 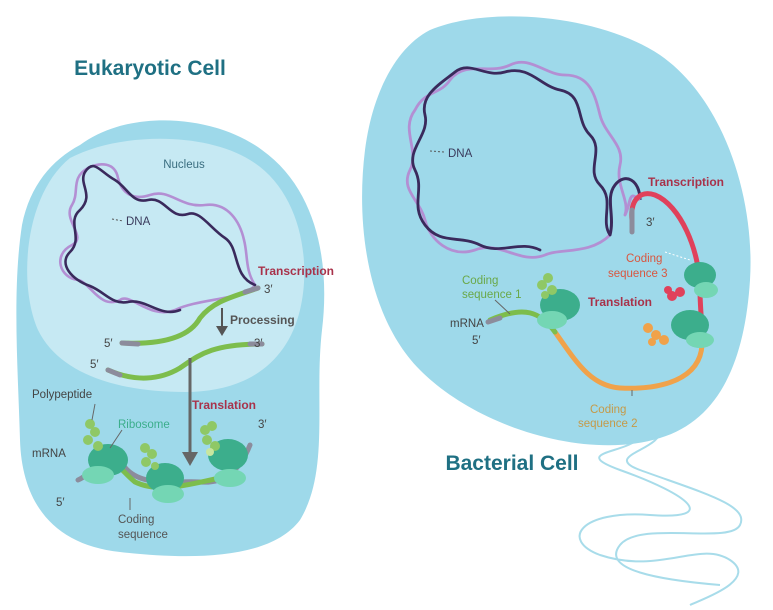 What do you see at coordinates (143, 535) in the screenshot?
I see `coding-sequence-line2: sequence` at bounding box center [143, 535].